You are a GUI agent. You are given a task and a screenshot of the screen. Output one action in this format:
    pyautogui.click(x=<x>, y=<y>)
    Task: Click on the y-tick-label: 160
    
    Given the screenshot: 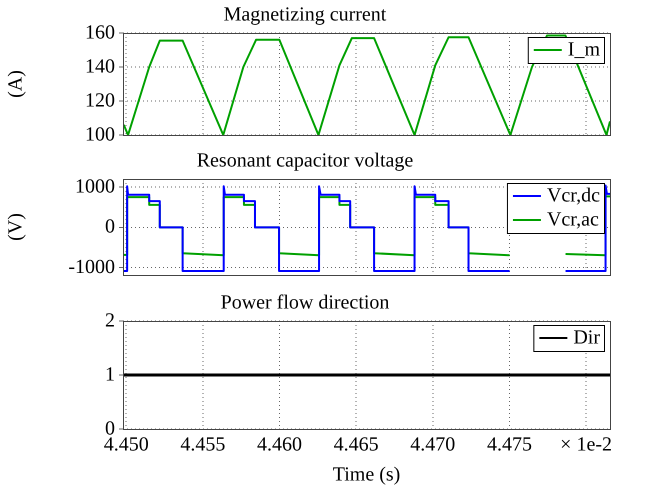 What is the action you would take?
    pyautogui.click(x=100, y=32)
    